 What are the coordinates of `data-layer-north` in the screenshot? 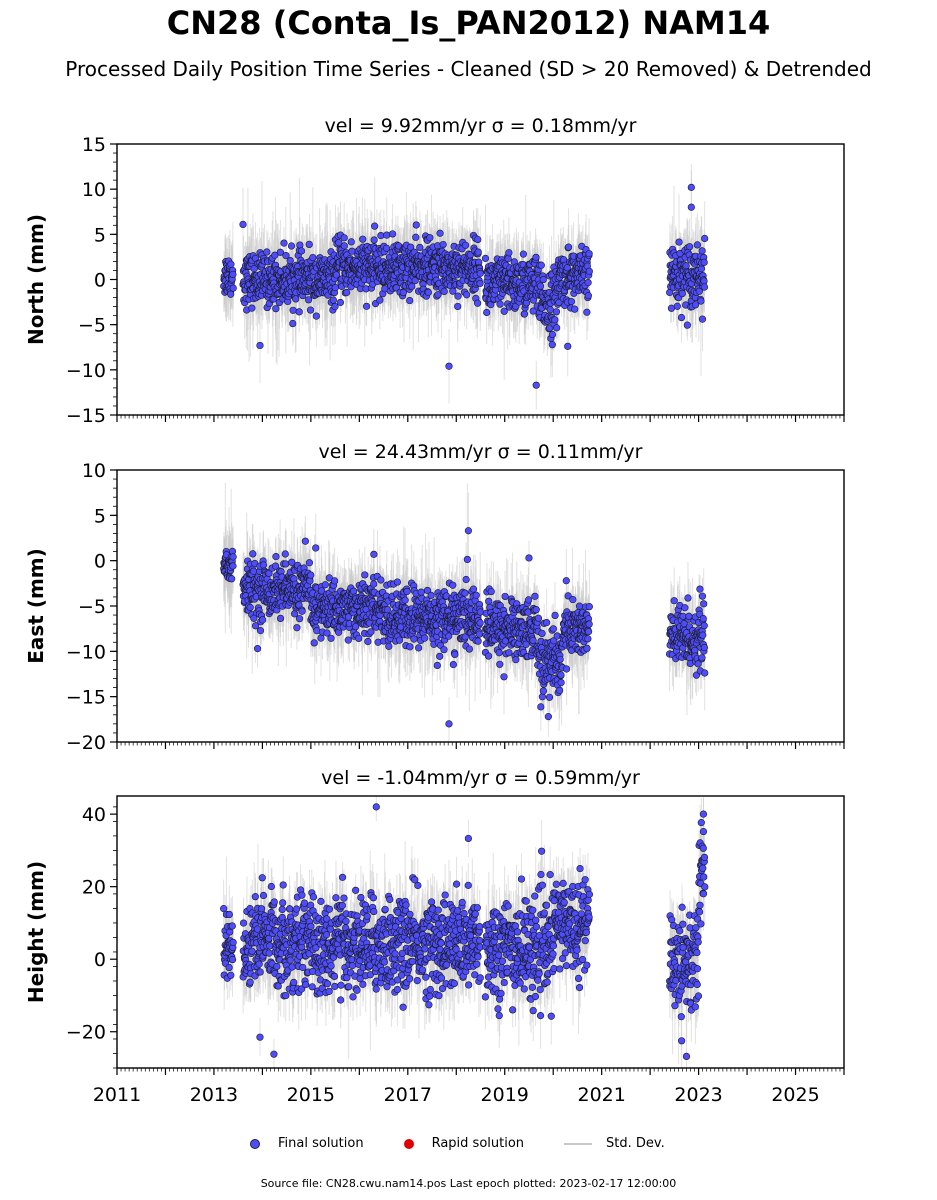 It's located at (464, 287).